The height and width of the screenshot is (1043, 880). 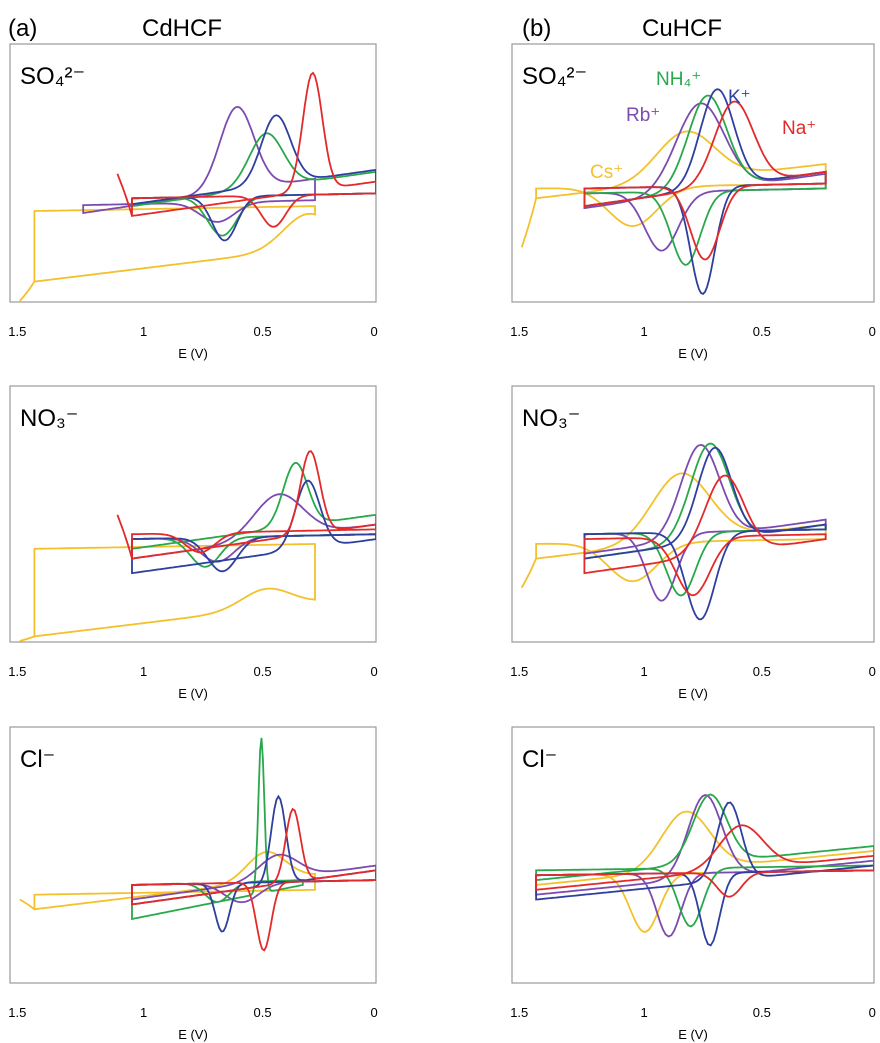 What do you see at coordinates (678, 79) in the screenshot?
I see `legend-label-nh4: NH₄⁺` at bounding box center [678, 79].